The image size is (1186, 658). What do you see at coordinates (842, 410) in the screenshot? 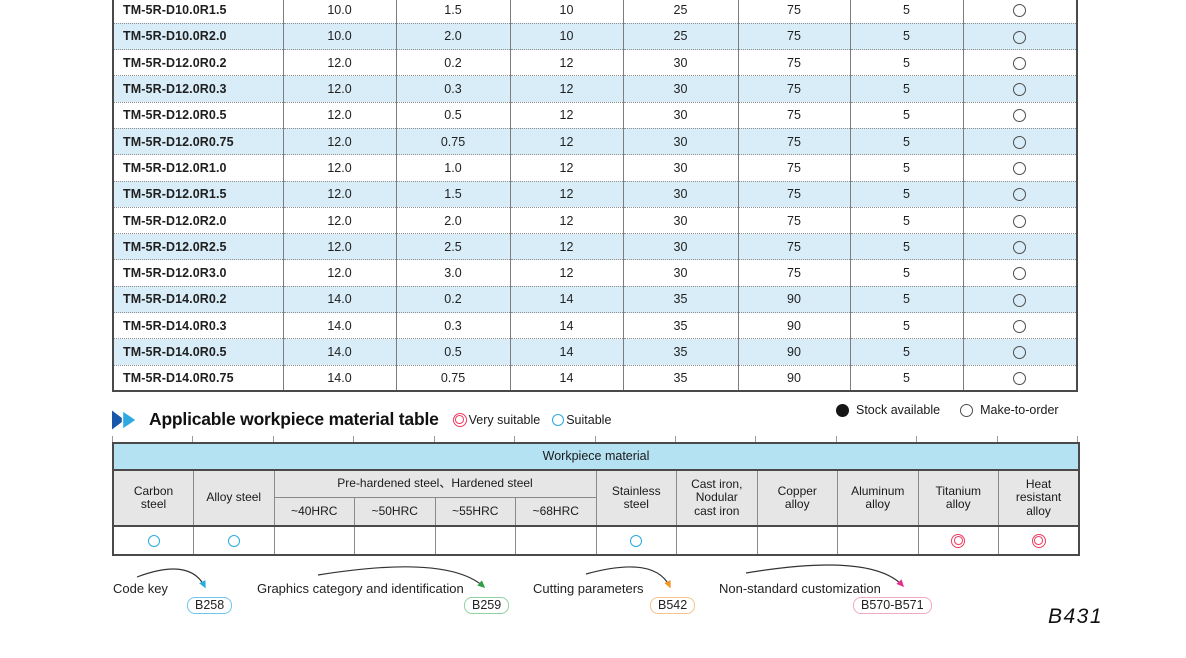
I see `stock-icon` at bounding box center [842, 410].